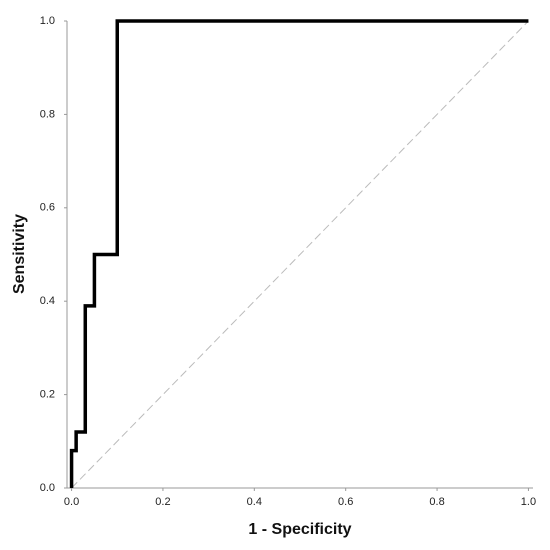 Image resolution: width=550 pixels, height=550 pixels. What do you see at coordinates (436, 502) in the screenshot?
I see `x-tick-label: 0.8` at bounding box center [436, 502].